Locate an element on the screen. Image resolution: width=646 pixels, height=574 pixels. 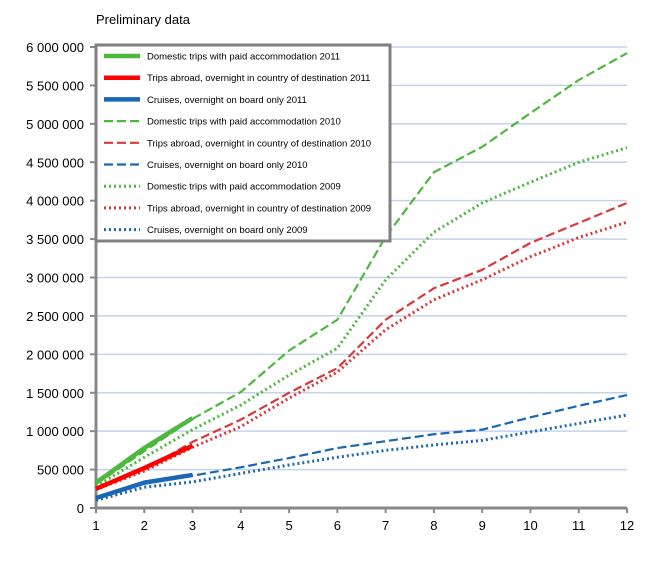
x-tick-label: 7 is located at coordinates (385, 525).